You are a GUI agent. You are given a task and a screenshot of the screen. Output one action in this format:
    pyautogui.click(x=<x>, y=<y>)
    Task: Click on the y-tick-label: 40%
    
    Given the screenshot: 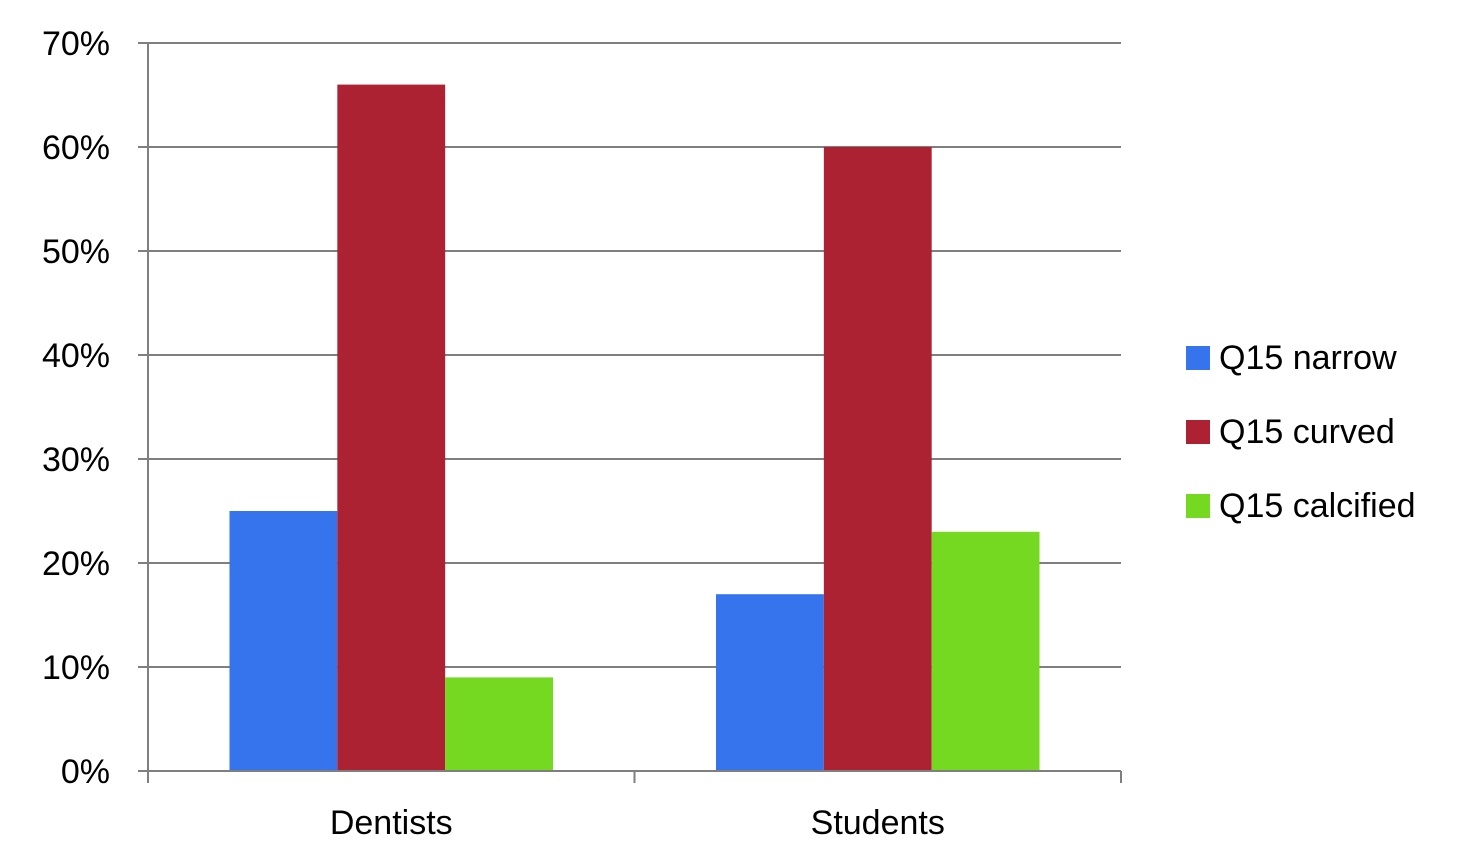 What is the action you would take?
    pyautogui.click(x=76, y=356)
    